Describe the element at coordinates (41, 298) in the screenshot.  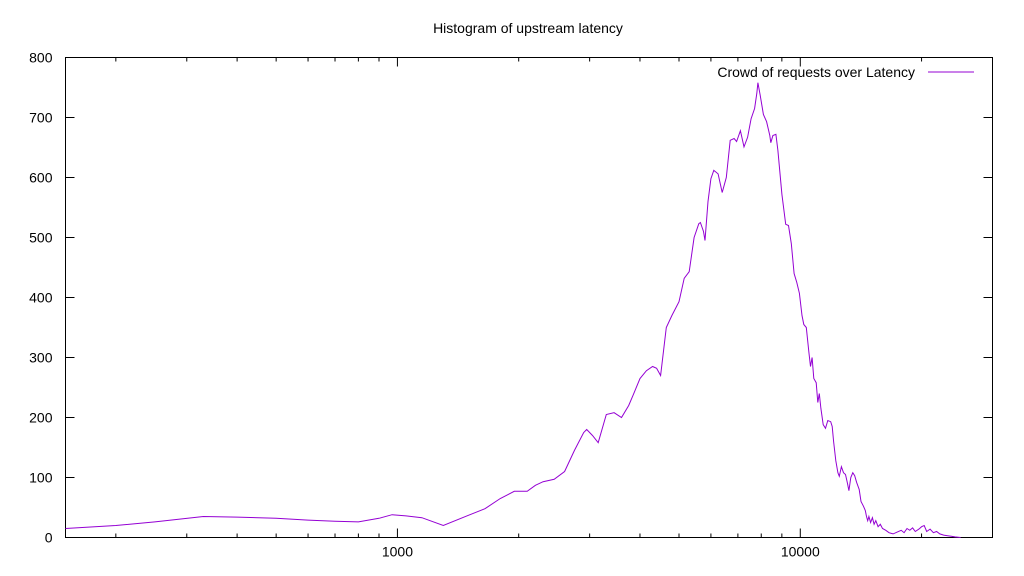
I see `y-tick-label: 400` at that location.